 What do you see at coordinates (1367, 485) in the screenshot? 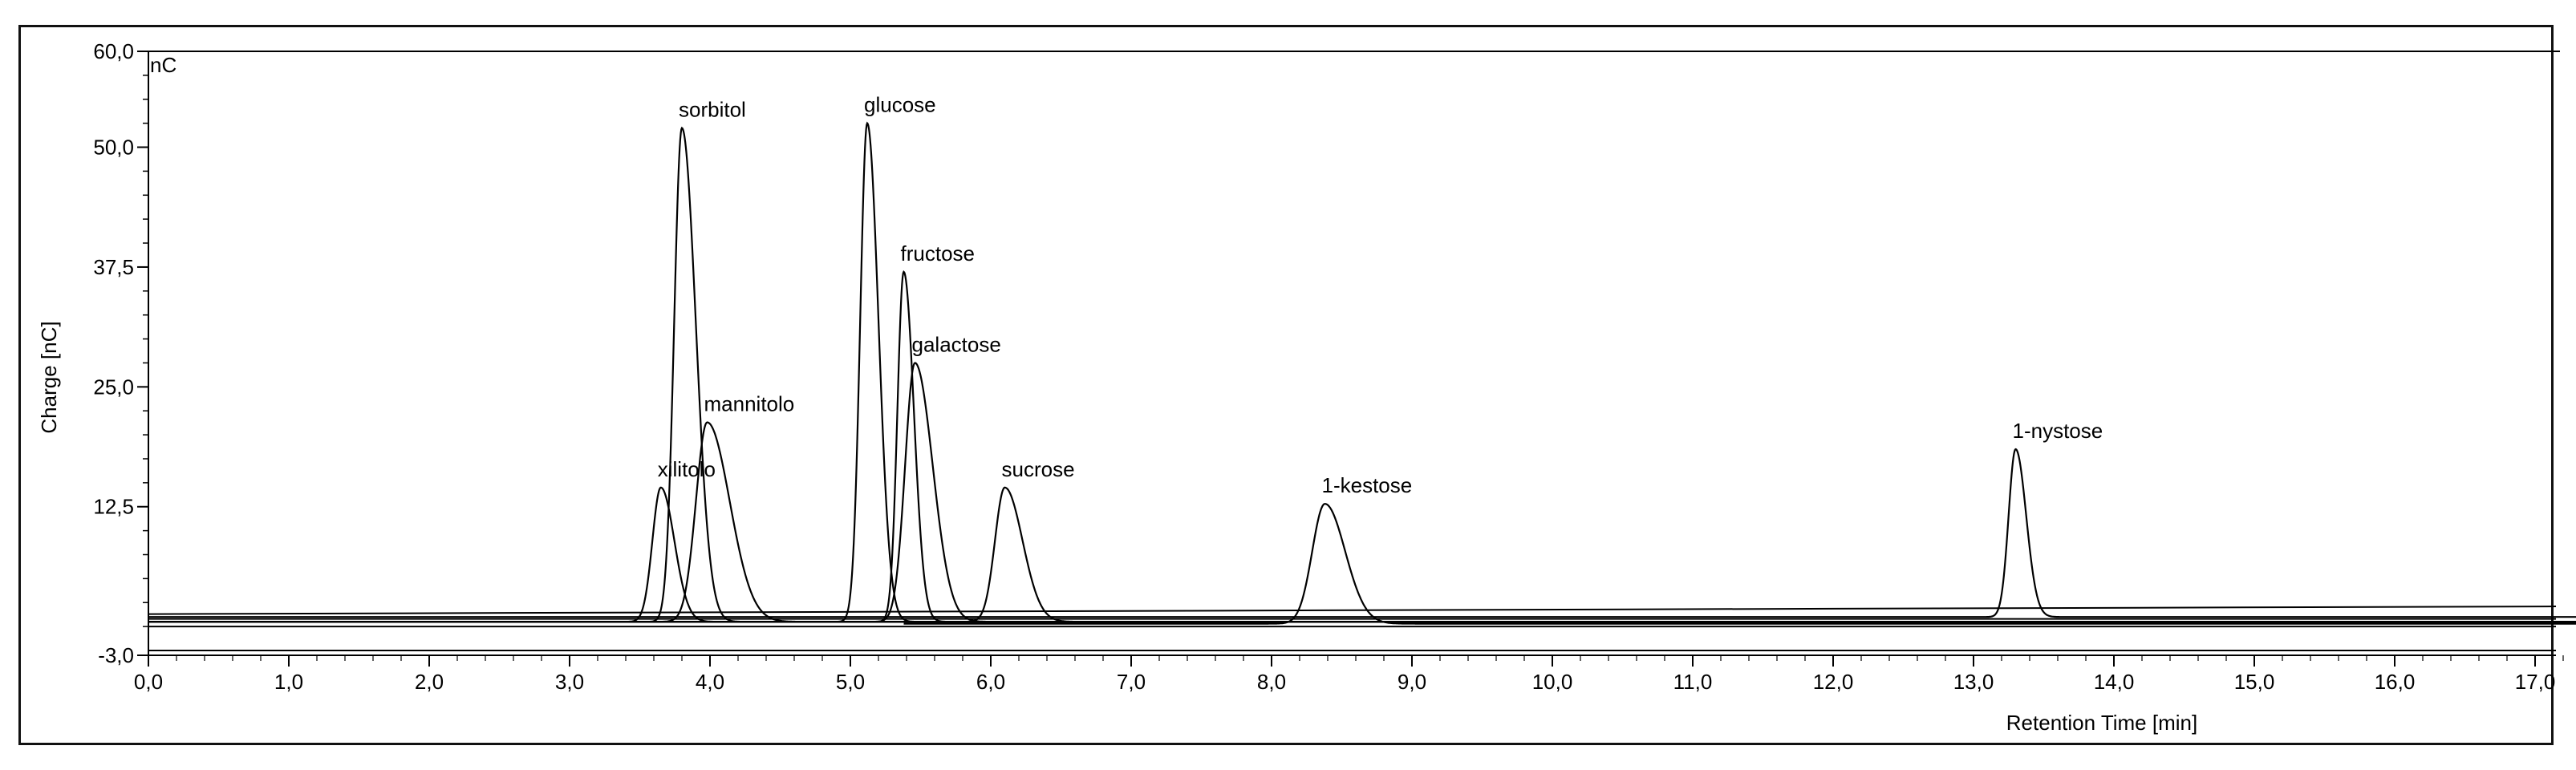
I see `peak-label-1-kestose: 1-kestose` at bounding box center [1367, 485].